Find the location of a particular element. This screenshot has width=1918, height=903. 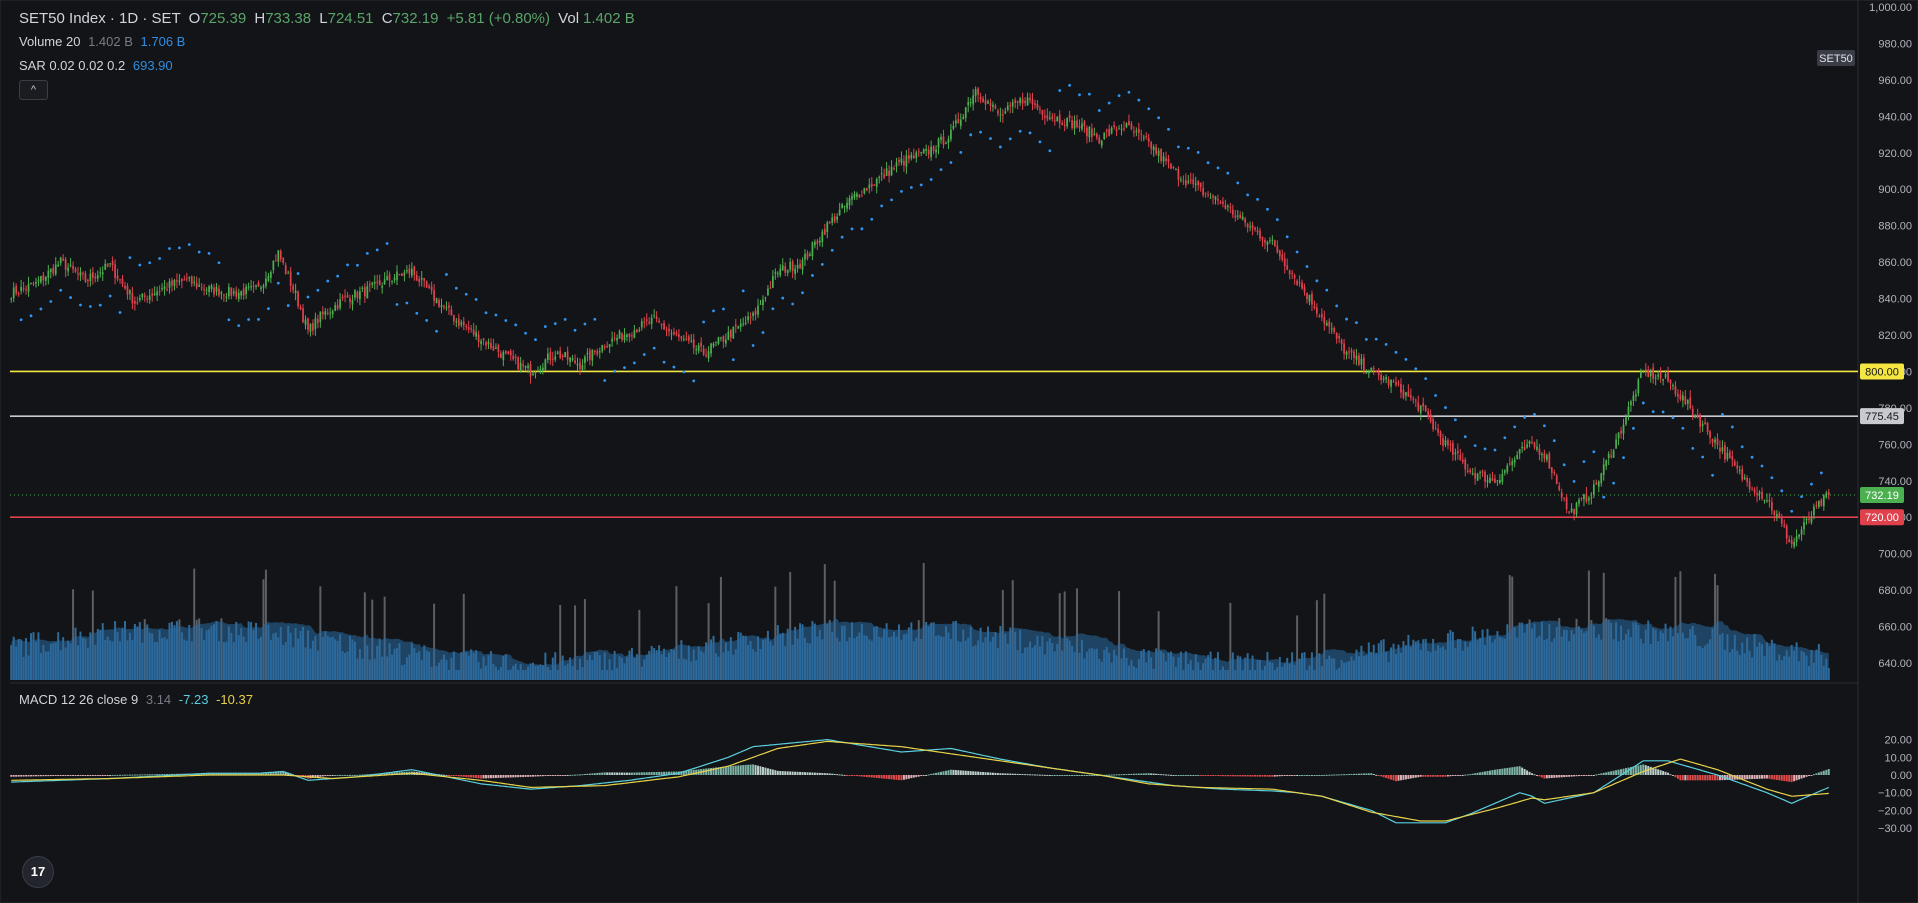

tradingview-logo-icon: 17 is located at coordinates (38, 872).